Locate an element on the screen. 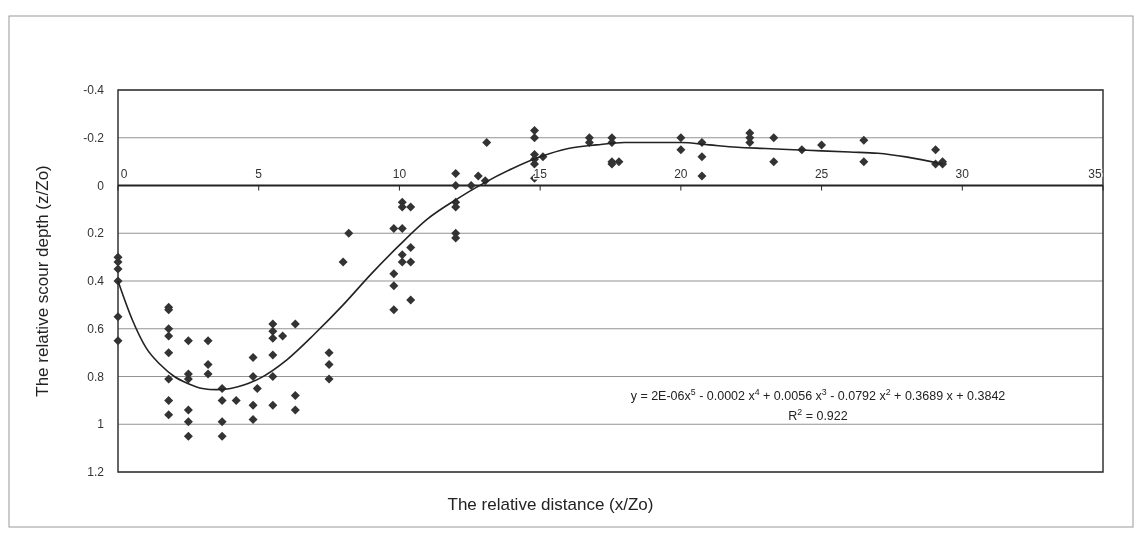 This screenshot has width=1142, height=536. x-tick-label: 30 is located at coordinates (962, 173).